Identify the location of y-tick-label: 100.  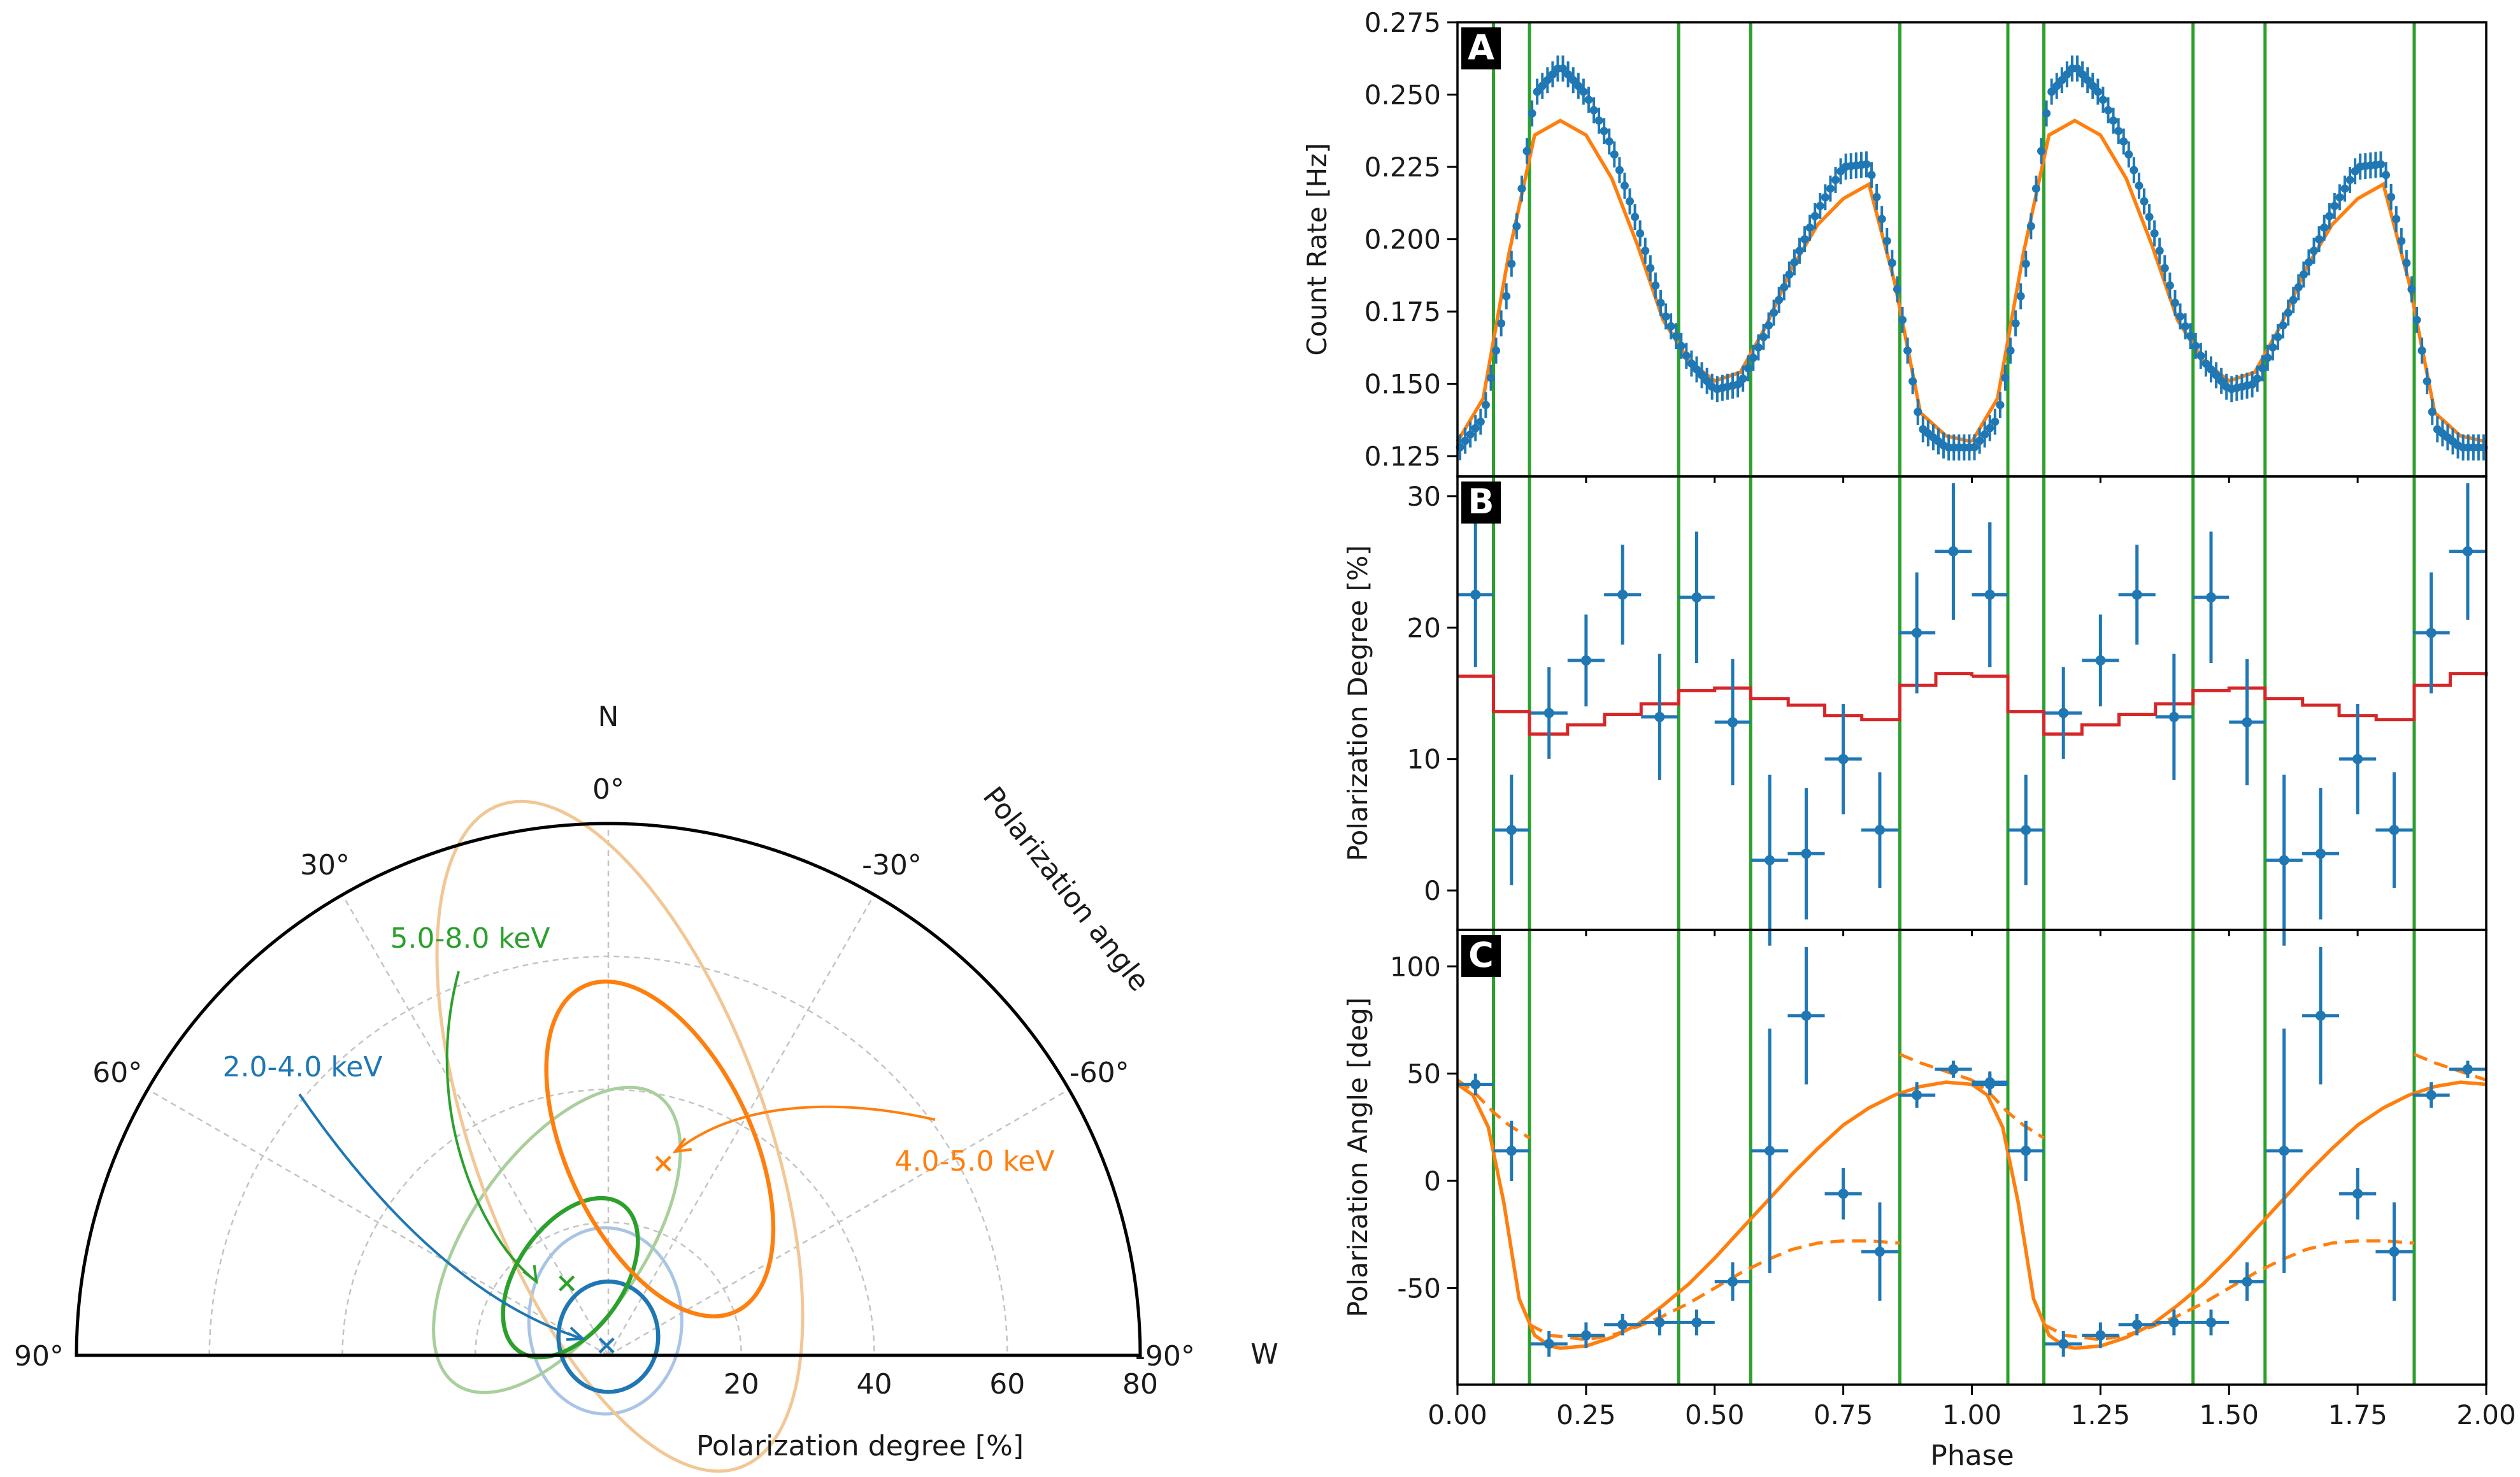
(1415, 966).